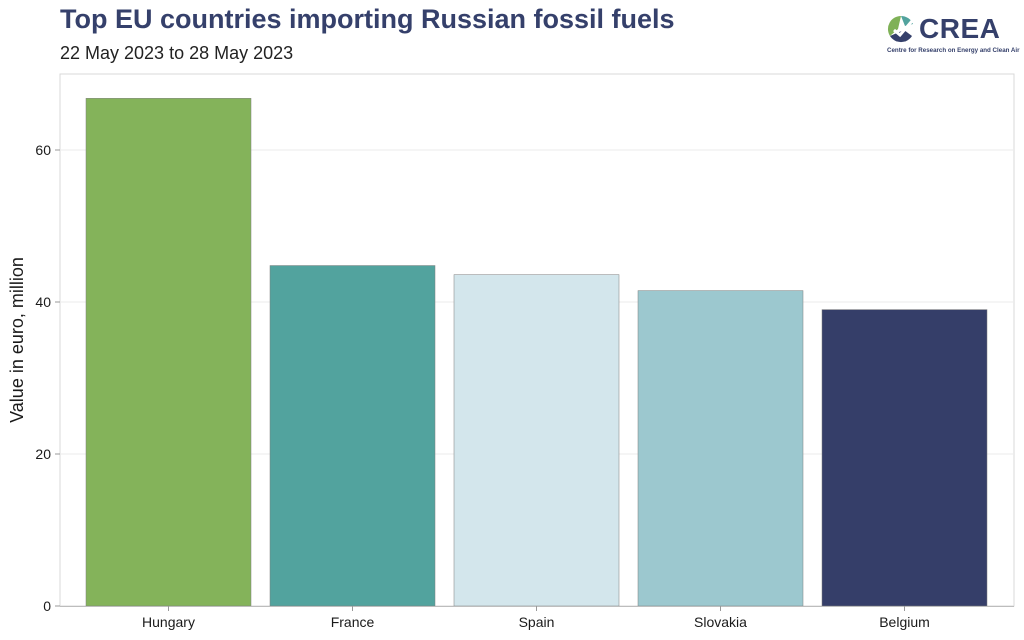 The height and width of the screenshot is (640, 1024). I want to click on chart-subtitle: 22 May 2023 to 28 May 2023, so click(177, 53).